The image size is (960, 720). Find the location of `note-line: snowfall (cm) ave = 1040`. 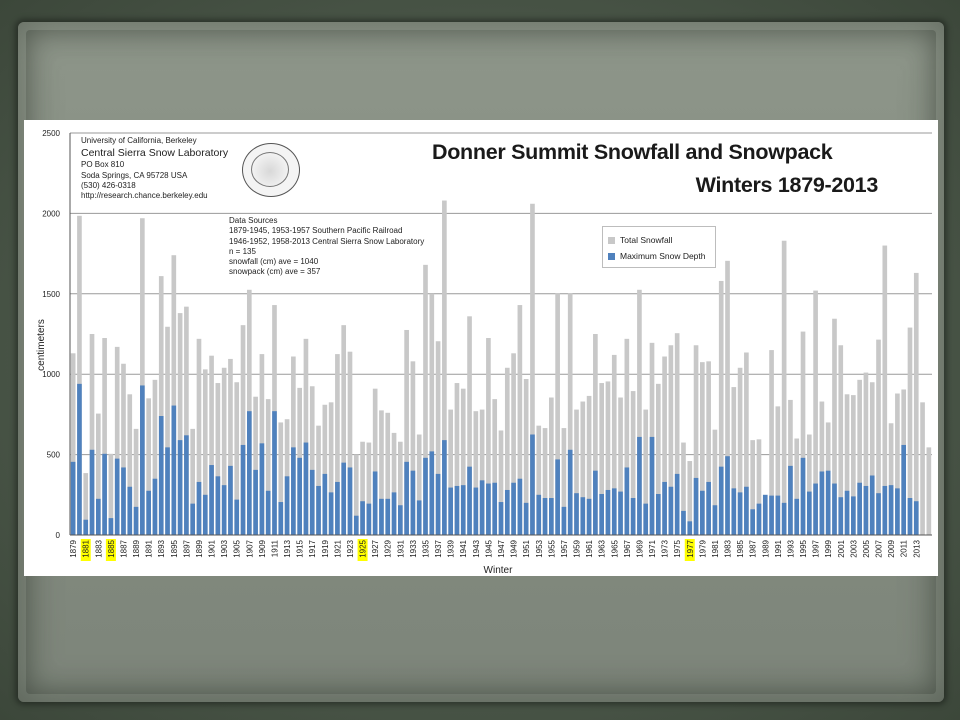

note-line: snowfall (cm) ave = 1040 is located at coordinates (274, 262).